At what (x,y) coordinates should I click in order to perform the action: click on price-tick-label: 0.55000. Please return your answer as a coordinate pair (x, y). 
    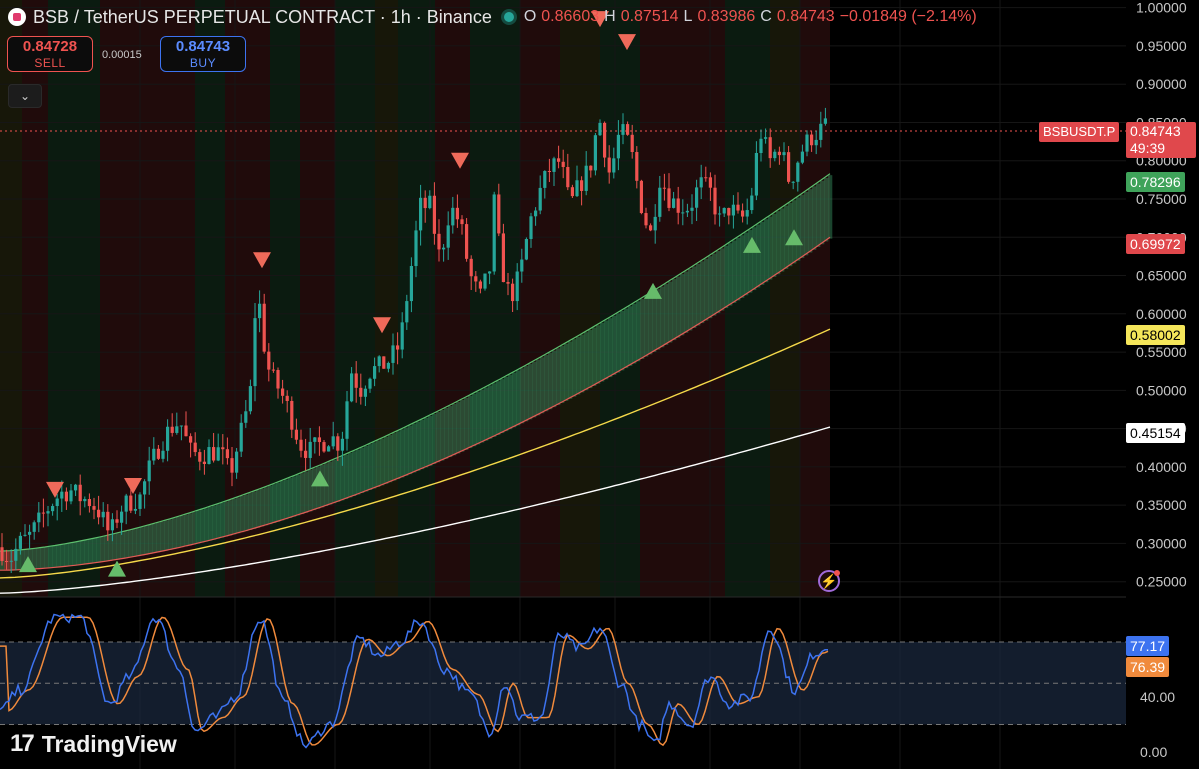
    Looking at the image, I should click on (1161, 352).